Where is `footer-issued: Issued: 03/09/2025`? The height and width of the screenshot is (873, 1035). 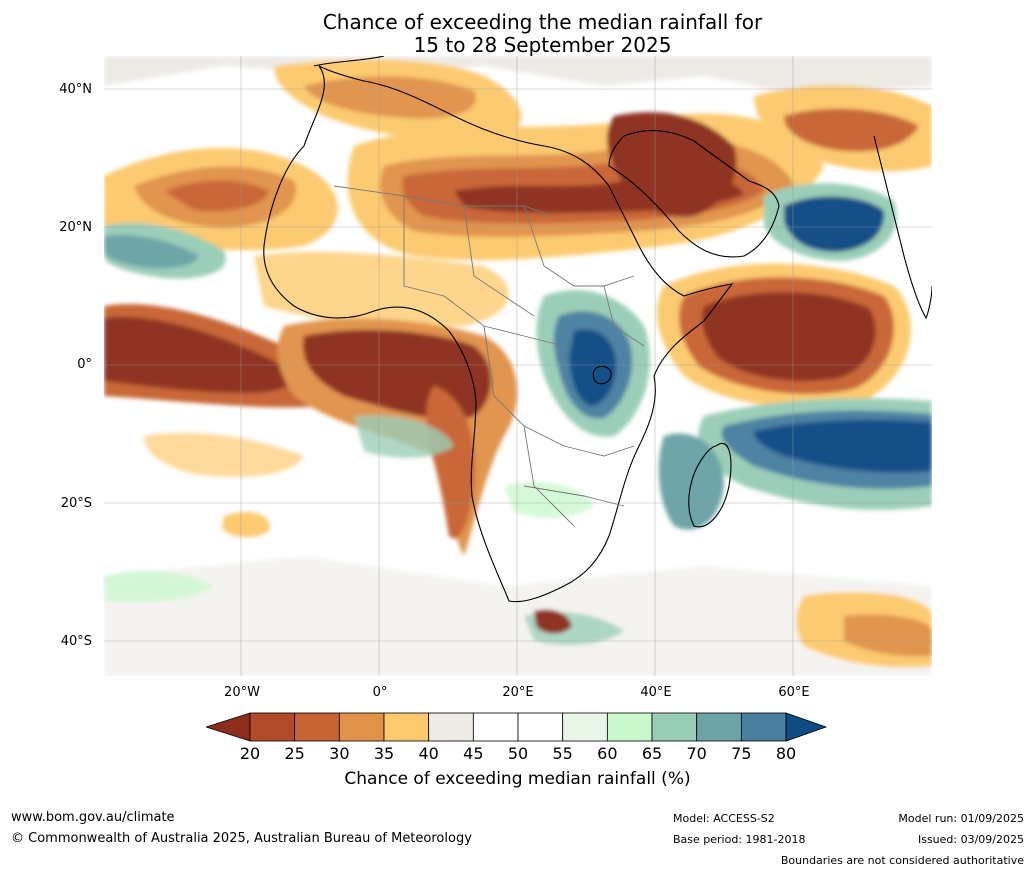 footer-issued: Issued: 03/09/2025 is located at coordinates (970, 839).